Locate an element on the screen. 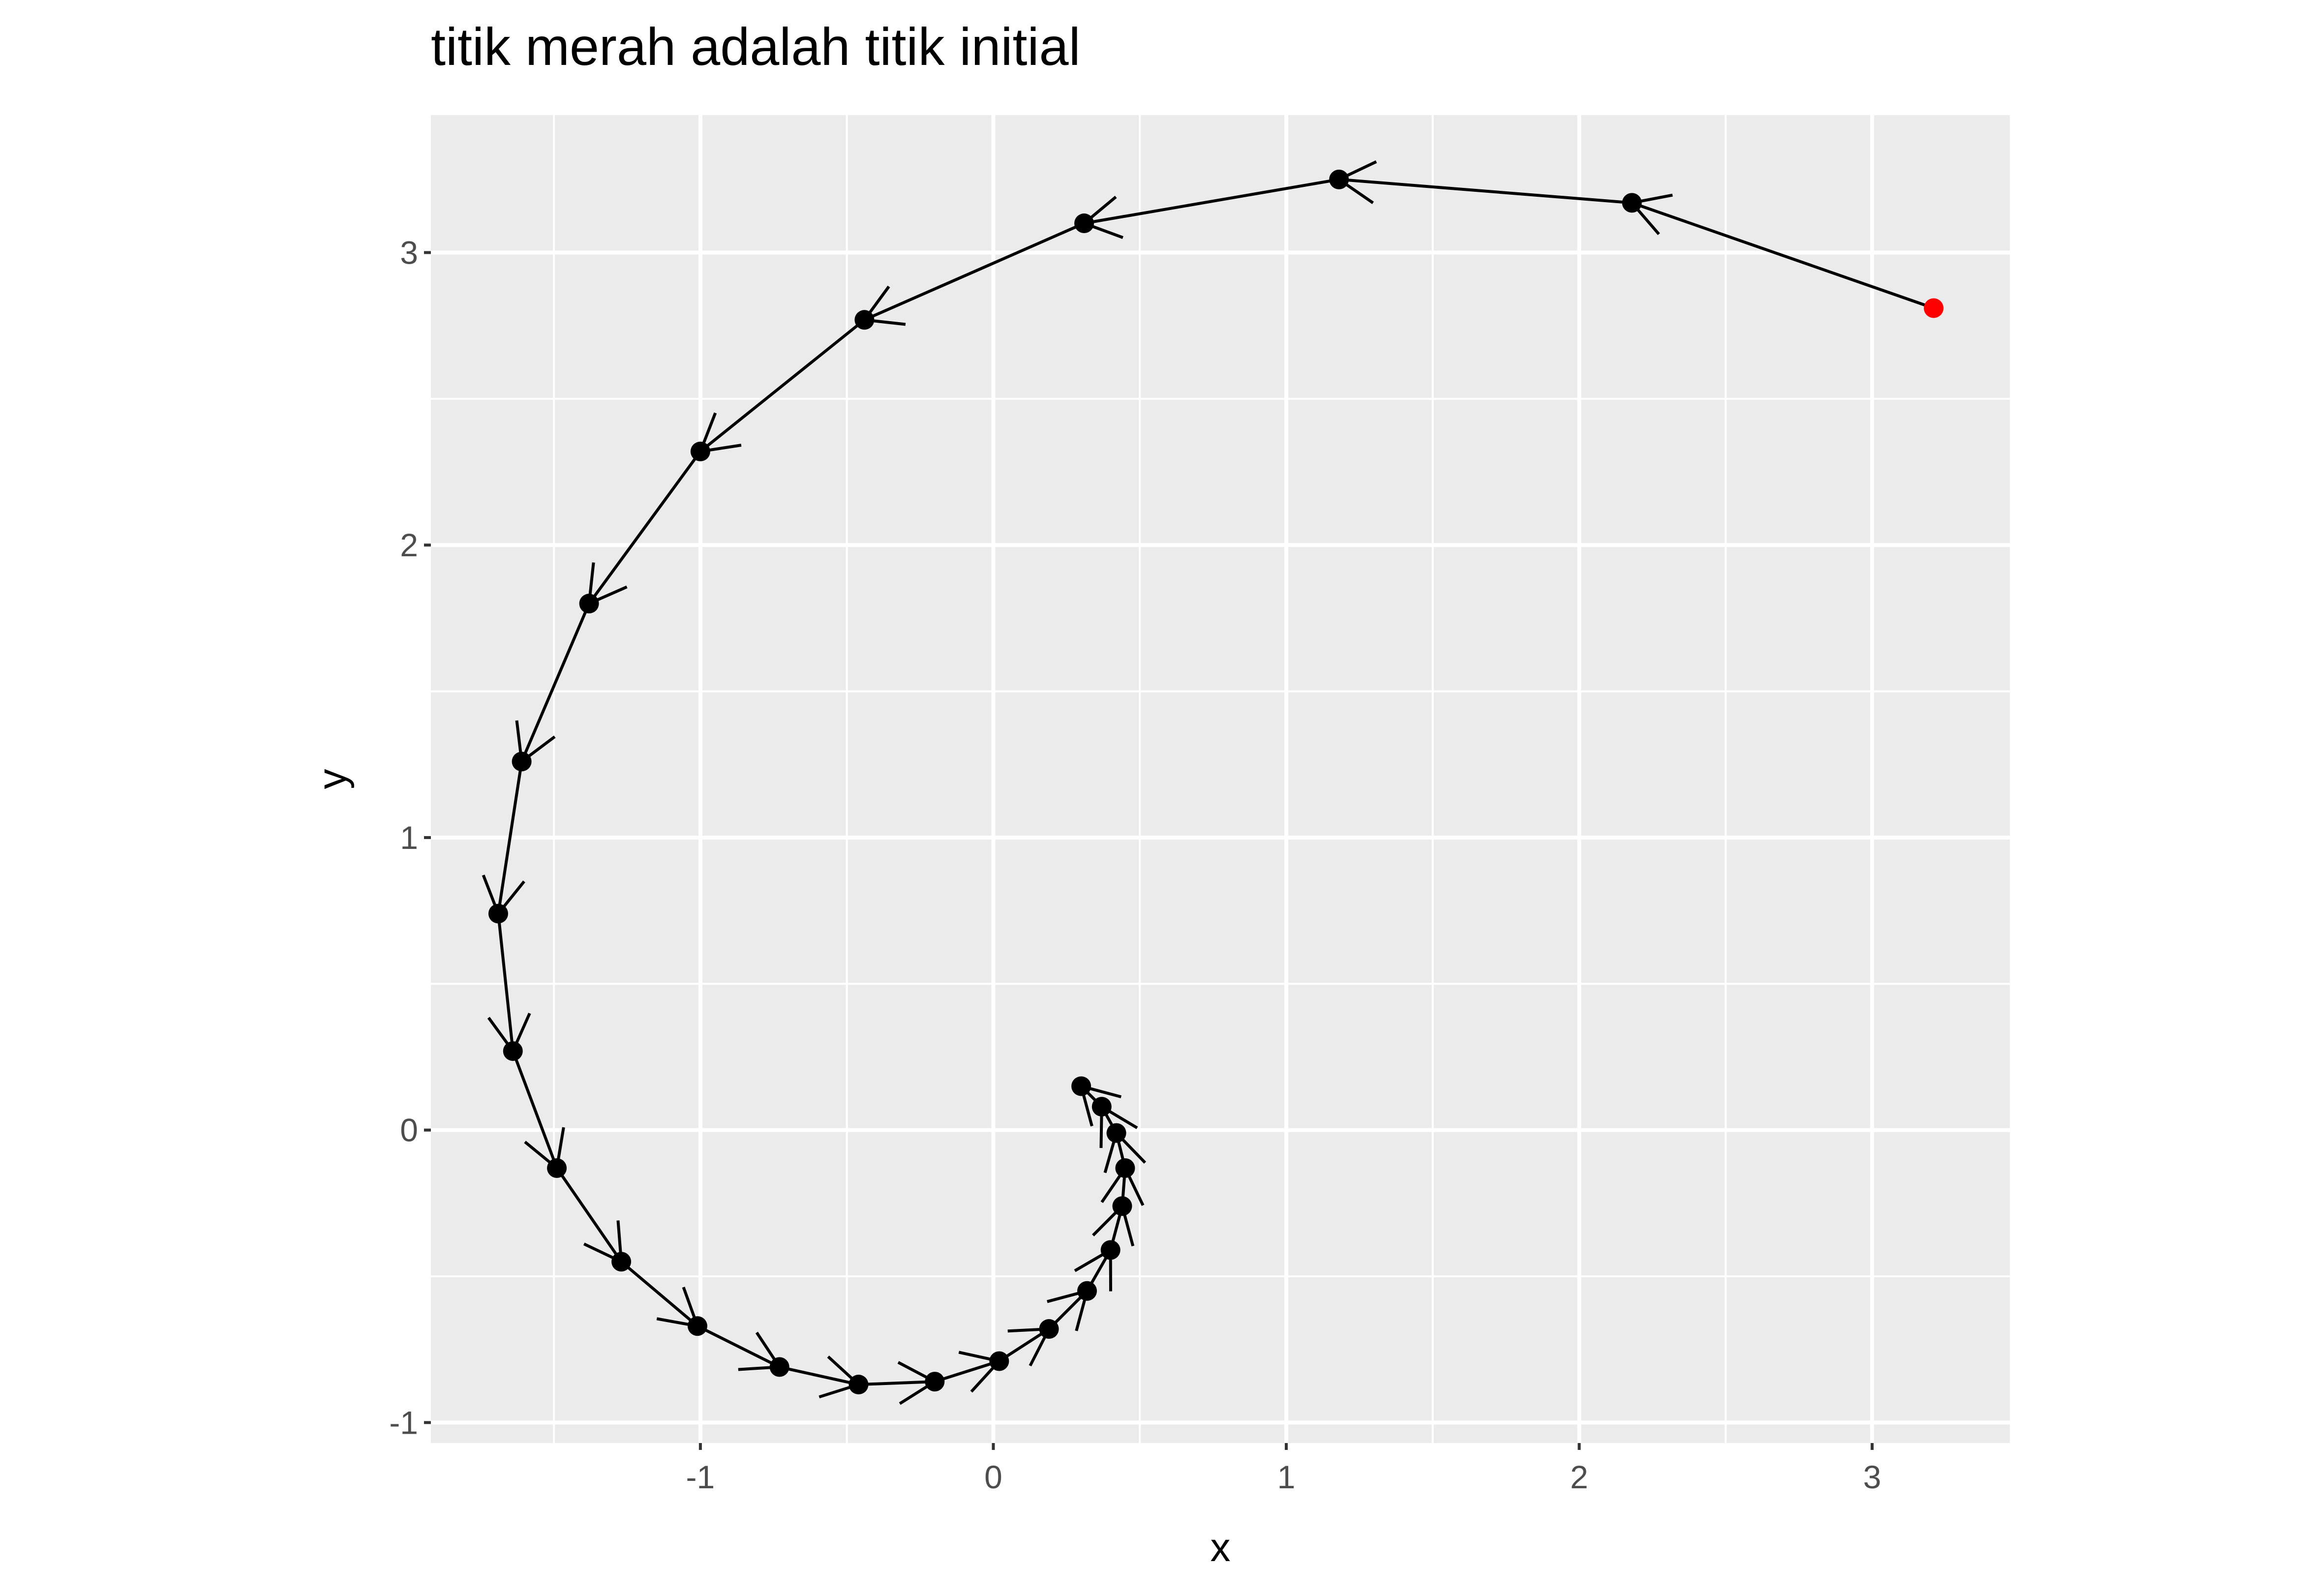 The height and width of the screenshot is (1596, 2302). x-tick-label: 3 is located at coordinates (1872, 1477).